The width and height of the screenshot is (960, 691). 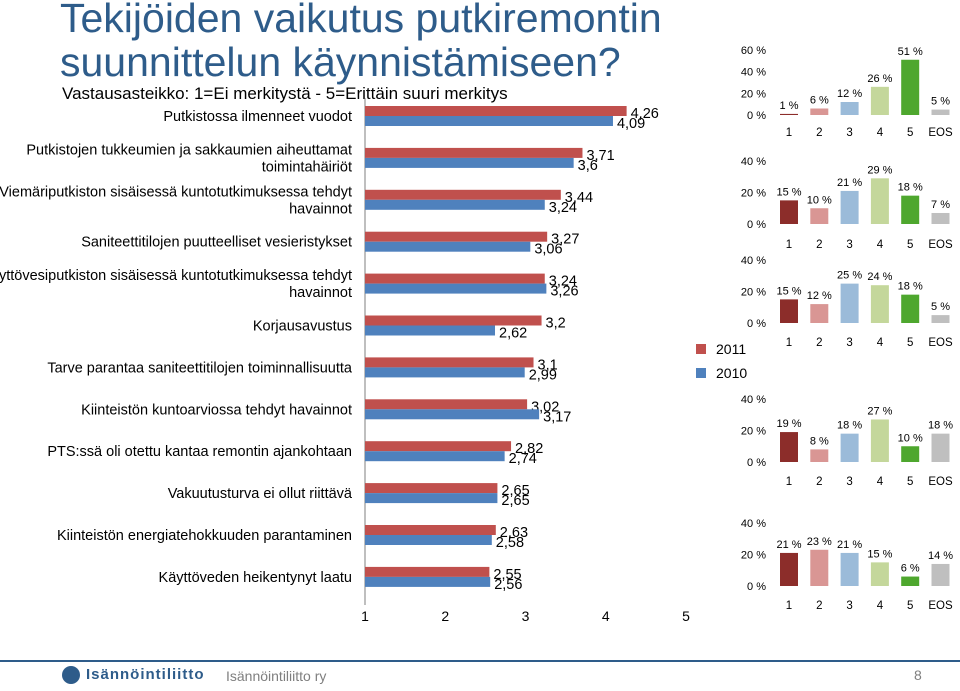 I want to click on data-label-2010: 3,17, so click(x=557, y=417).